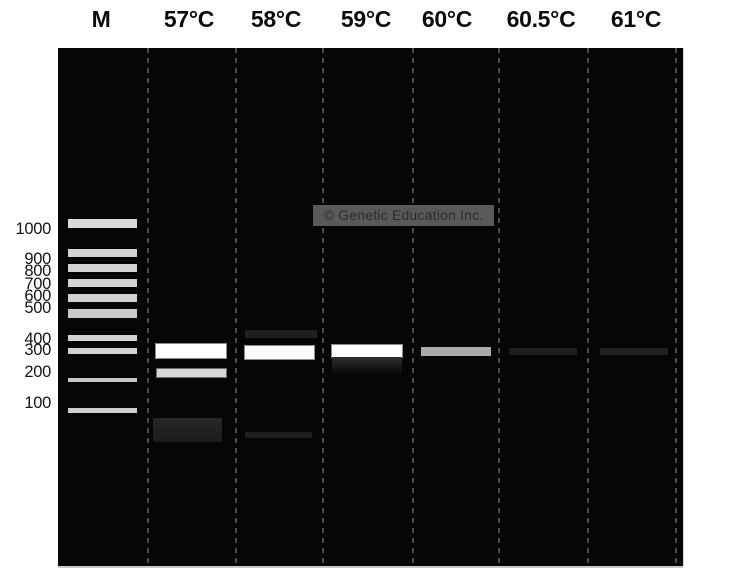 This screenshot has height=579, width=733. I want to click on lane-title-57C: 57°C, so click(189, 19).